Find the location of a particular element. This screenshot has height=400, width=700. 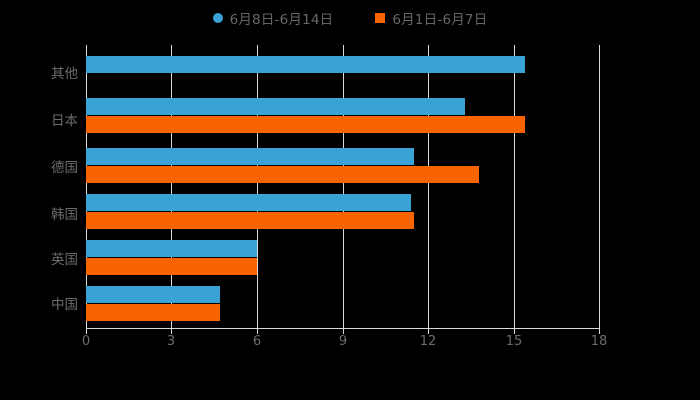

legend-circle-marker-icon is located at coordinates (217, 18).